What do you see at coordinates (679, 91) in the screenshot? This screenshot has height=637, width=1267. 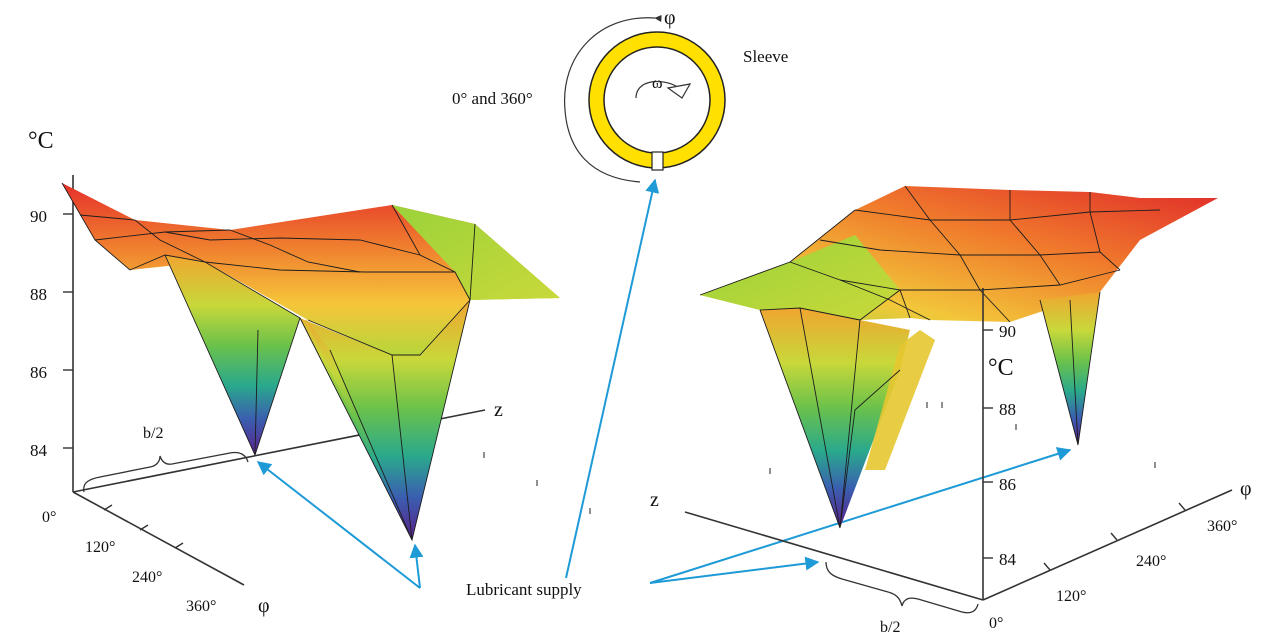 I see `omega-arrowhead` at bounding box center [679, 91].